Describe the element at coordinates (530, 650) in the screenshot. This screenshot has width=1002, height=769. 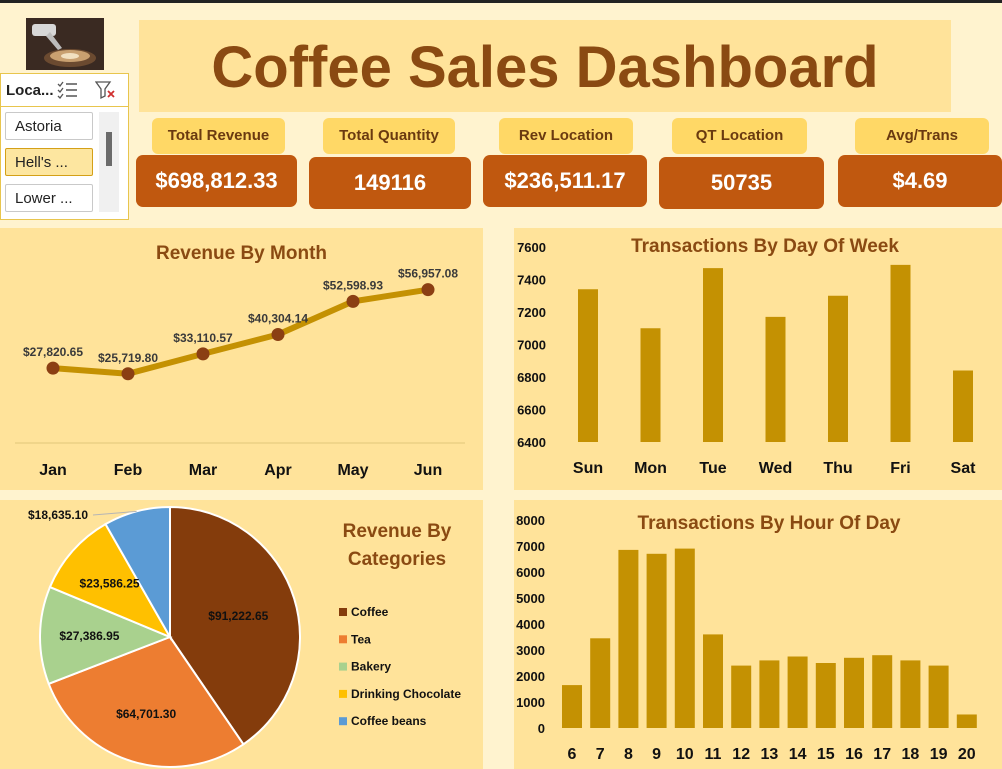
I see `y-tick-3000: 3000` at that location.